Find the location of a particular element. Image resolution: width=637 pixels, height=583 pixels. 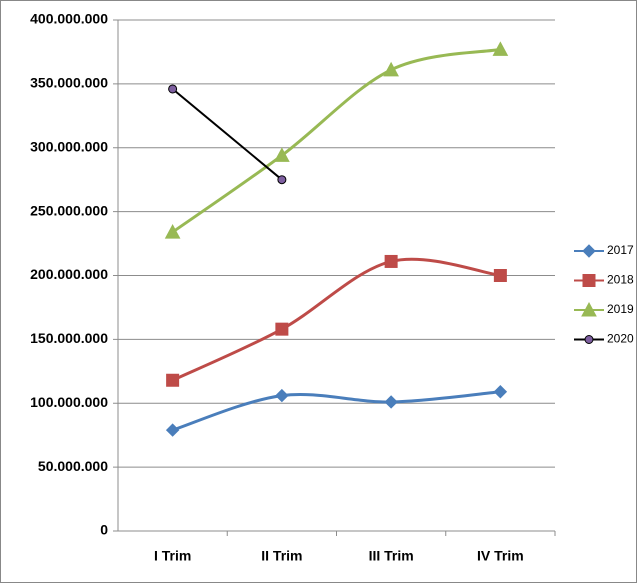

y-tick-label: 150.000.000 is located at coordinates (69, 338).